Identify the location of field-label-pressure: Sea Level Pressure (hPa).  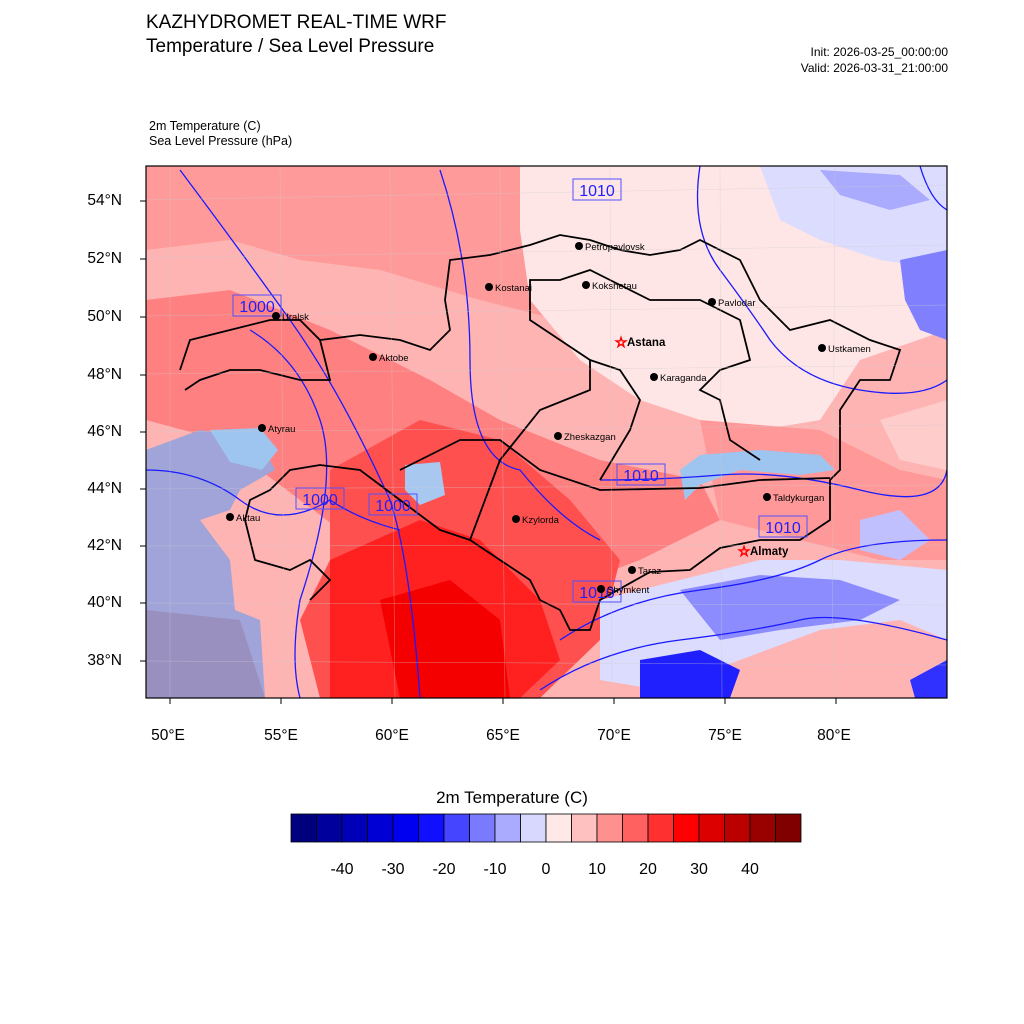
(221, 141).